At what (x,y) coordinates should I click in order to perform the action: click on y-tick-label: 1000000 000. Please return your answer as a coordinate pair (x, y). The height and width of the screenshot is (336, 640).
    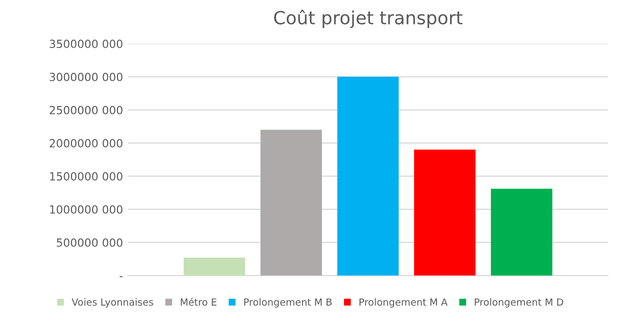
    Looking at the image, I should click on (86, 209).